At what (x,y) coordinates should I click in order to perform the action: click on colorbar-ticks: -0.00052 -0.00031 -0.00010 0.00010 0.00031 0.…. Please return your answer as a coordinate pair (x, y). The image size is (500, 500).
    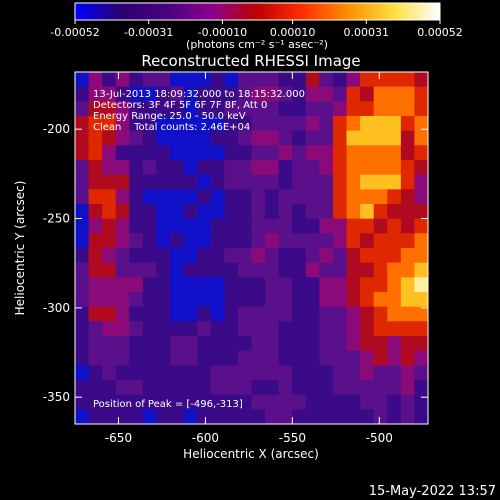
    Looking at the image, I should click on (256, 29).